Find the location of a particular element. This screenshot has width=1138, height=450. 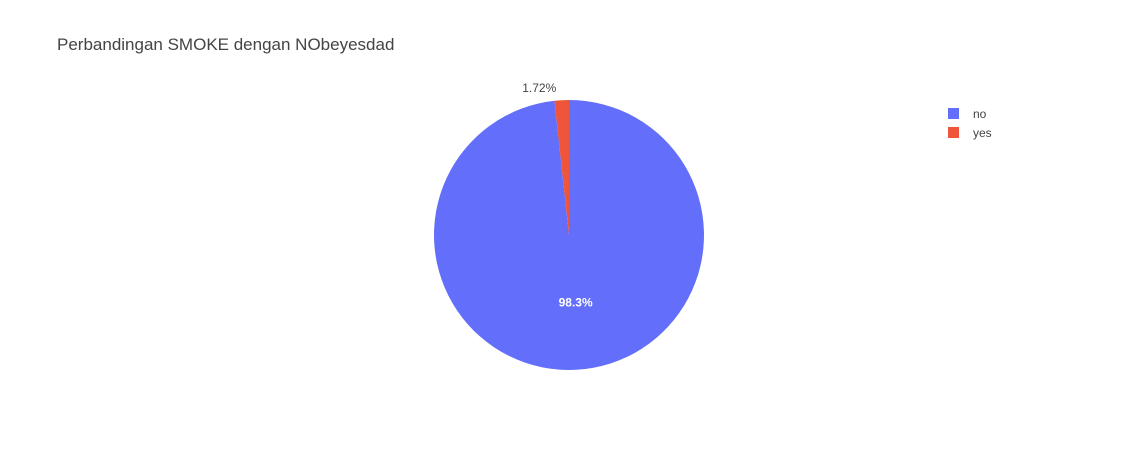

pie-slice-labels: 98.3% 1.72% is located at coordinates (557, 195).